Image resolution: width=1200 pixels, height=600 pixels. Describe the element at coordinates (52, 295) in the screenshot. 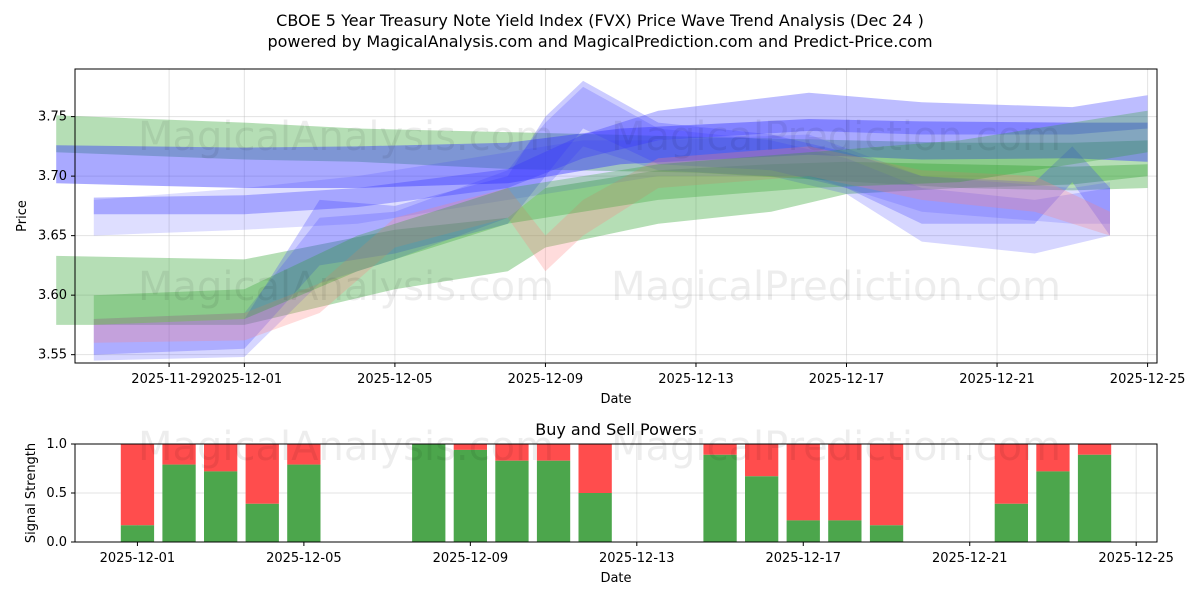

I see `price-y-tick-label: 3.60` at that location.